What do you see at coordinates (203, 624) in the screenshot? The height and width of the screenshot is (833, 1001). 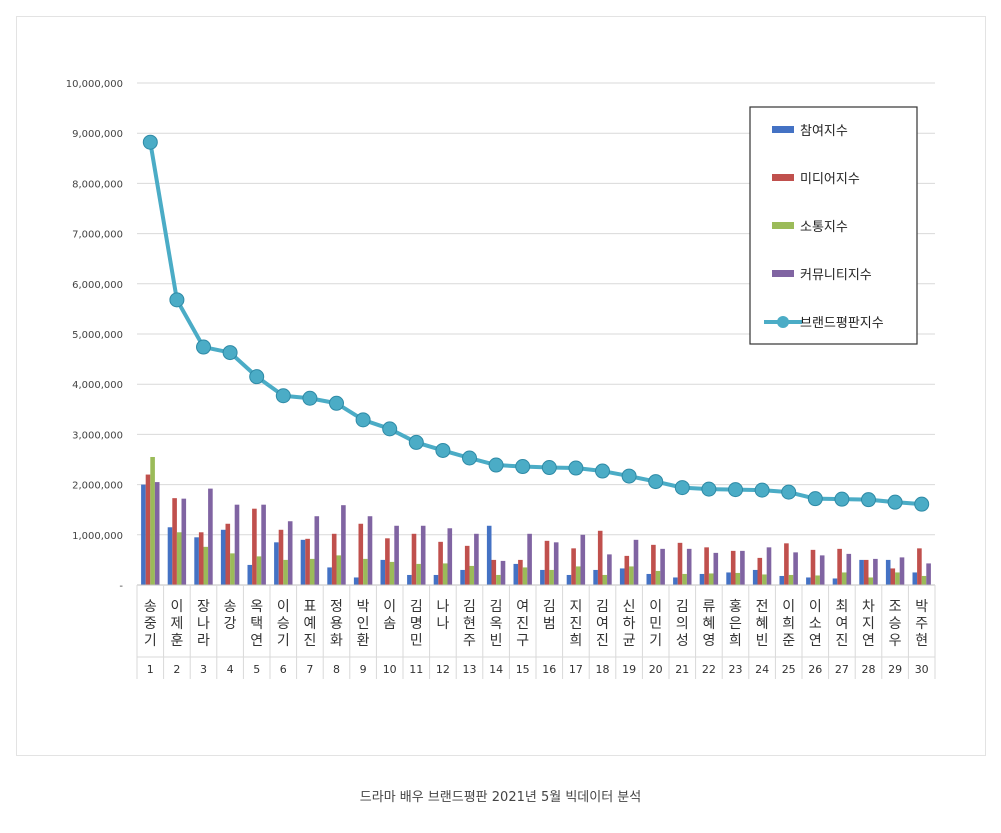 I see `x-tick-label: 나` at bounding box center [203, 624].